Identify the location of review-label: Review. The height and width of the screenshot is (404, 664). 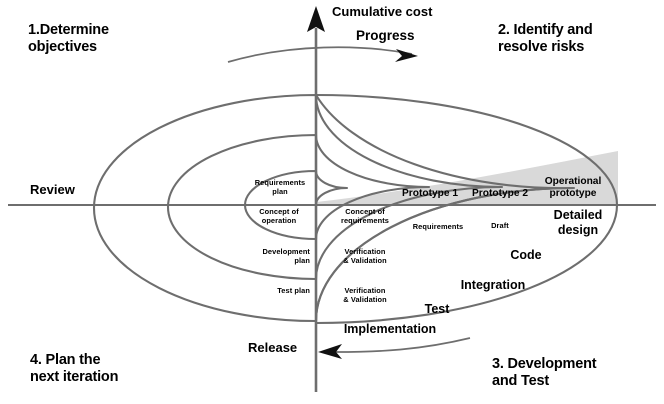
(52, 189).